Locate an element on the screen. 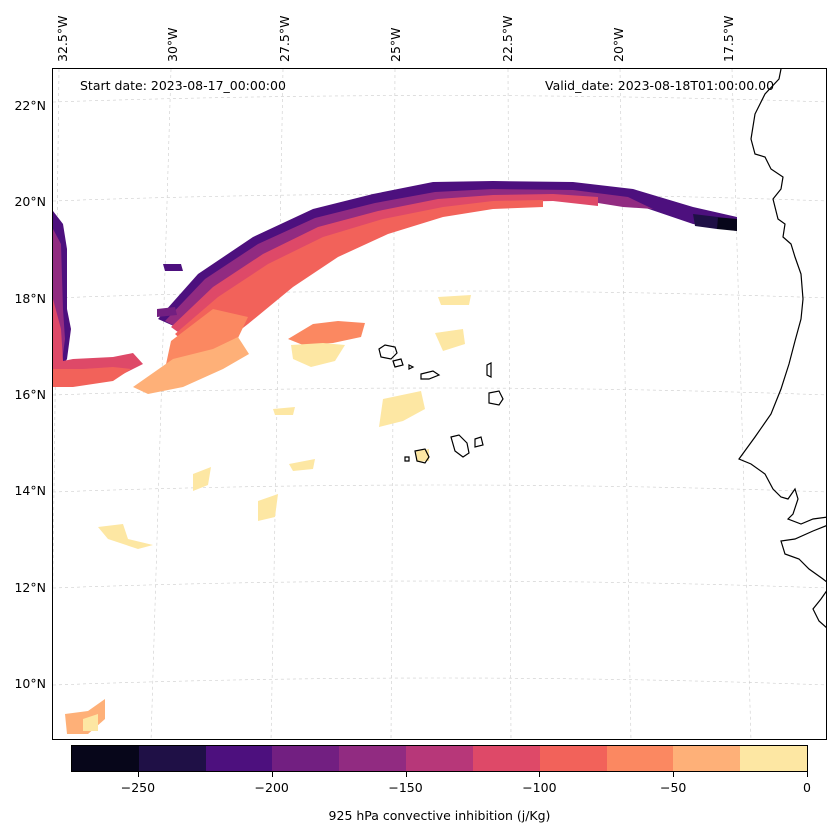 The image size is (837, 836). cin-band-tail-light is located at coordinates (191, 365).